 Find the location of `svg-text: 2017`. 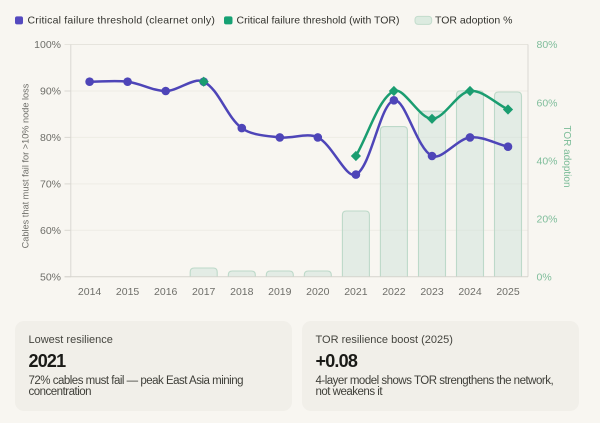

svg-text: 2017 is located at coordinates (204, 292).